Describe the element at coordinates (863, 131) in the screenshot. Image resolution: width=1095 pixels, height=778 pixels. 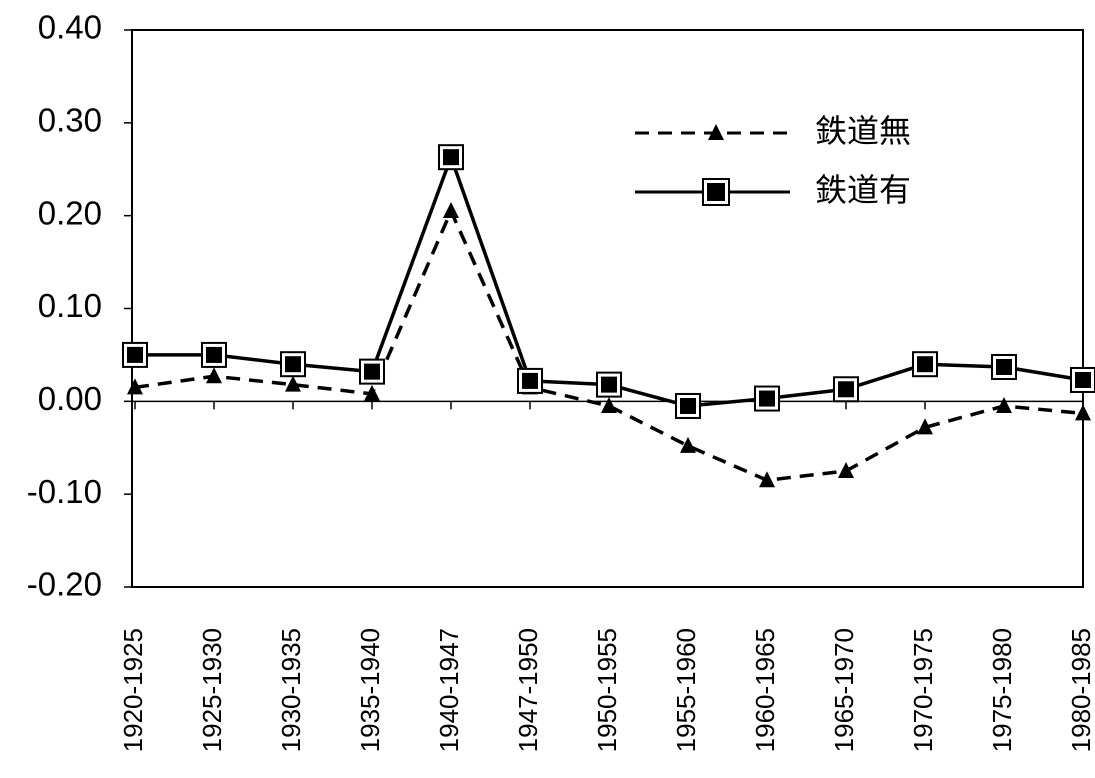
I see `legend-label-series-1: 鉄道無` at that location.